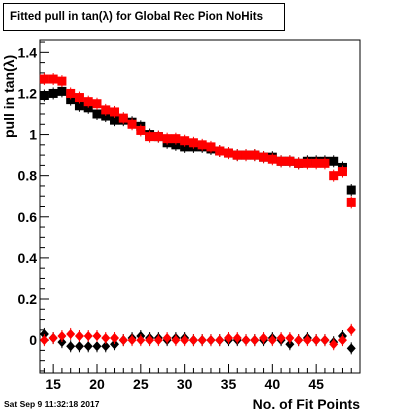 The width and height of the screenshot is (400, 414). I want to click on y-tick-label: 1.4, so click(28, 52).